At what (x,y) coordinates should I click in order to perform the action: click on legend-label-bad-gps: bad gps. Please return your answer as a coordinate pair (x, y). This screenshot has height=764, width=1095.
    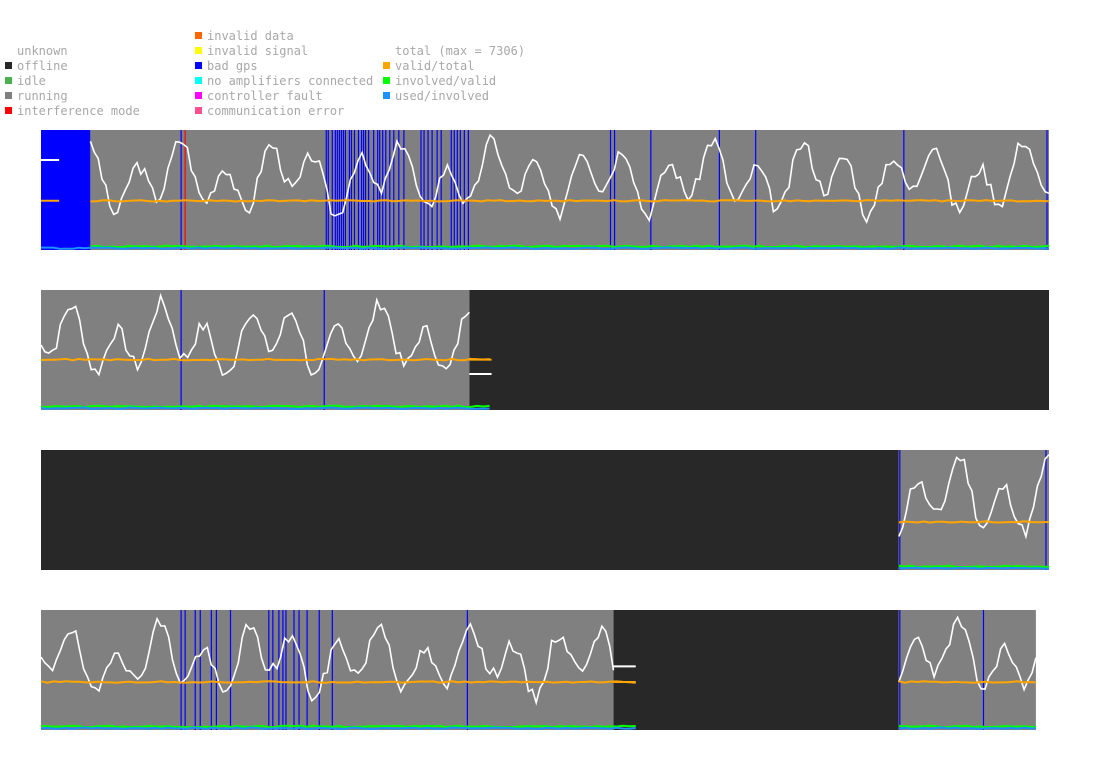
    Looking at the image, I should click on (232, 66).